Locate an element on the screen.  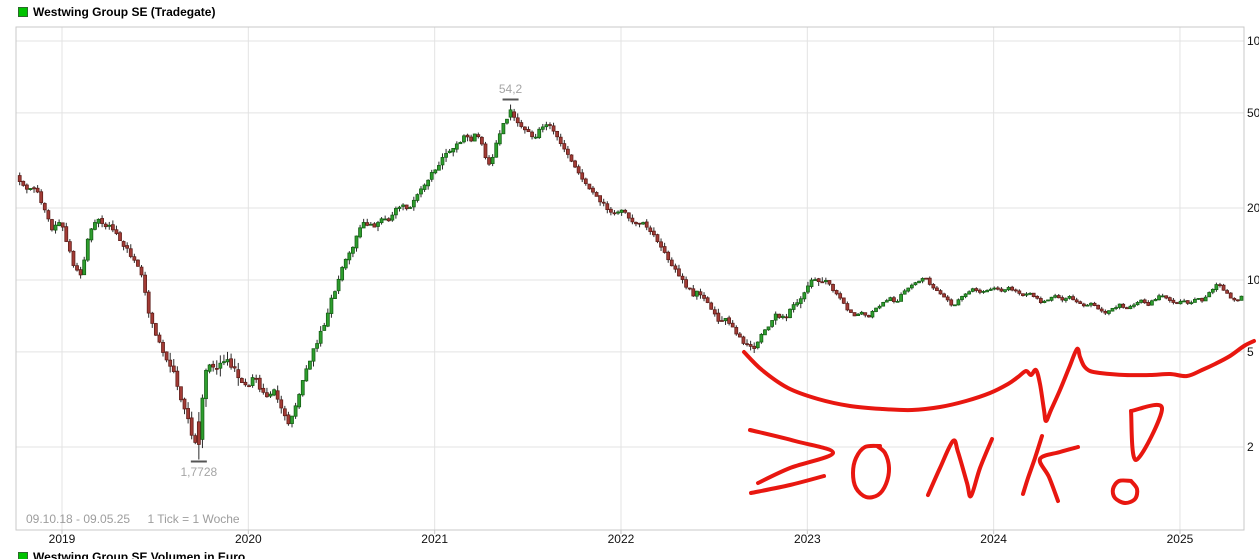
y-tick-label: 10 is located at coordinates (1253, 279).